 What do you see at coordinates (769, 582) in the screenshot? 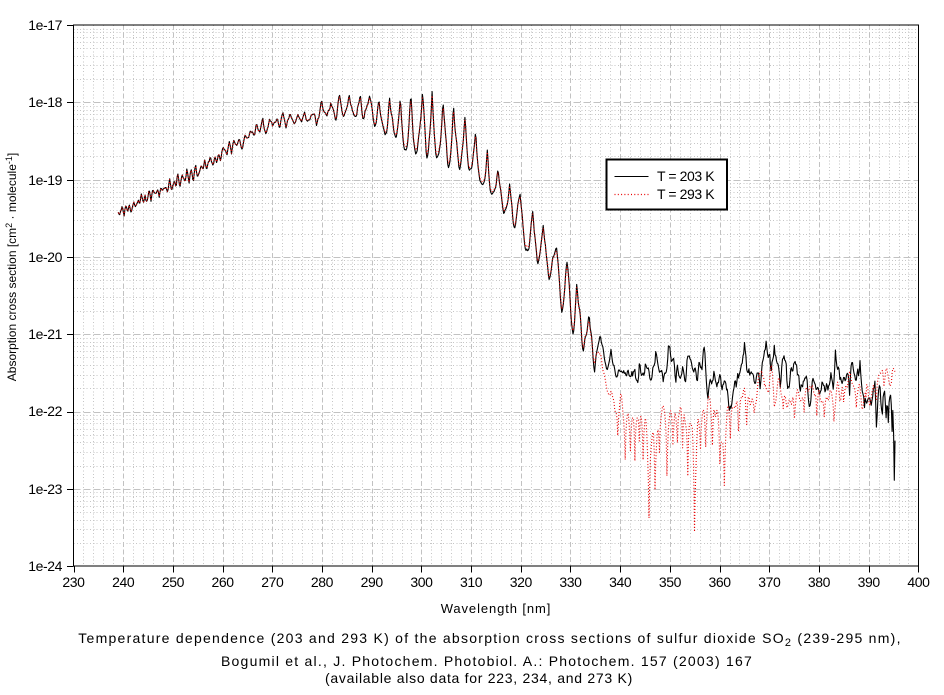
I see `svg-text: 370` at bounding box center [769, 582].